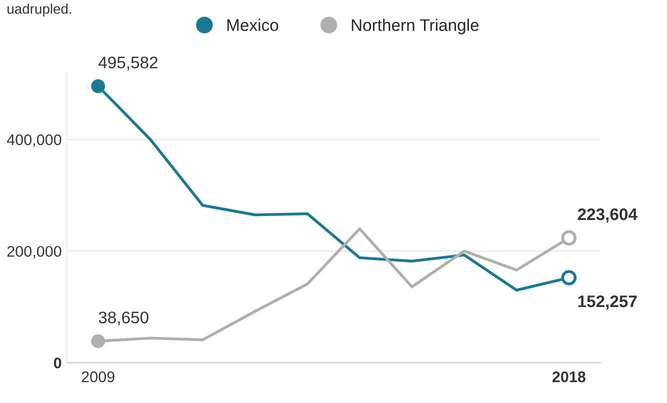 The width and height of the screenshot is (667, 403). Describe the element at coordinates (569, 376) in the screenshot. I see `x-tick-label: 2018` at that location.